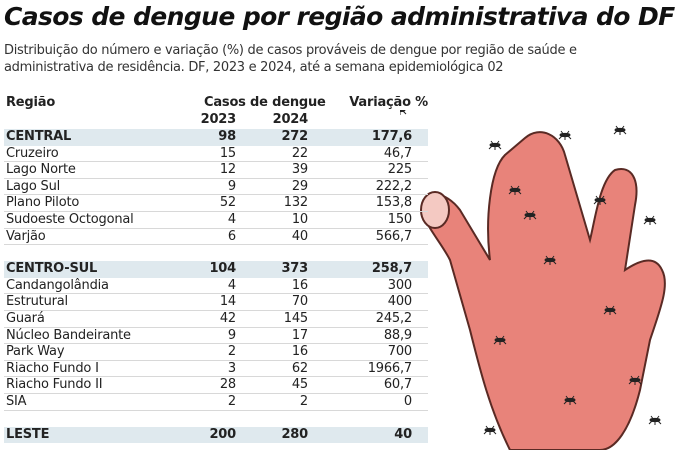  Describe the element at coordinates (218, 119) in the screenshot. I see `header-2023: 2023` at that location.